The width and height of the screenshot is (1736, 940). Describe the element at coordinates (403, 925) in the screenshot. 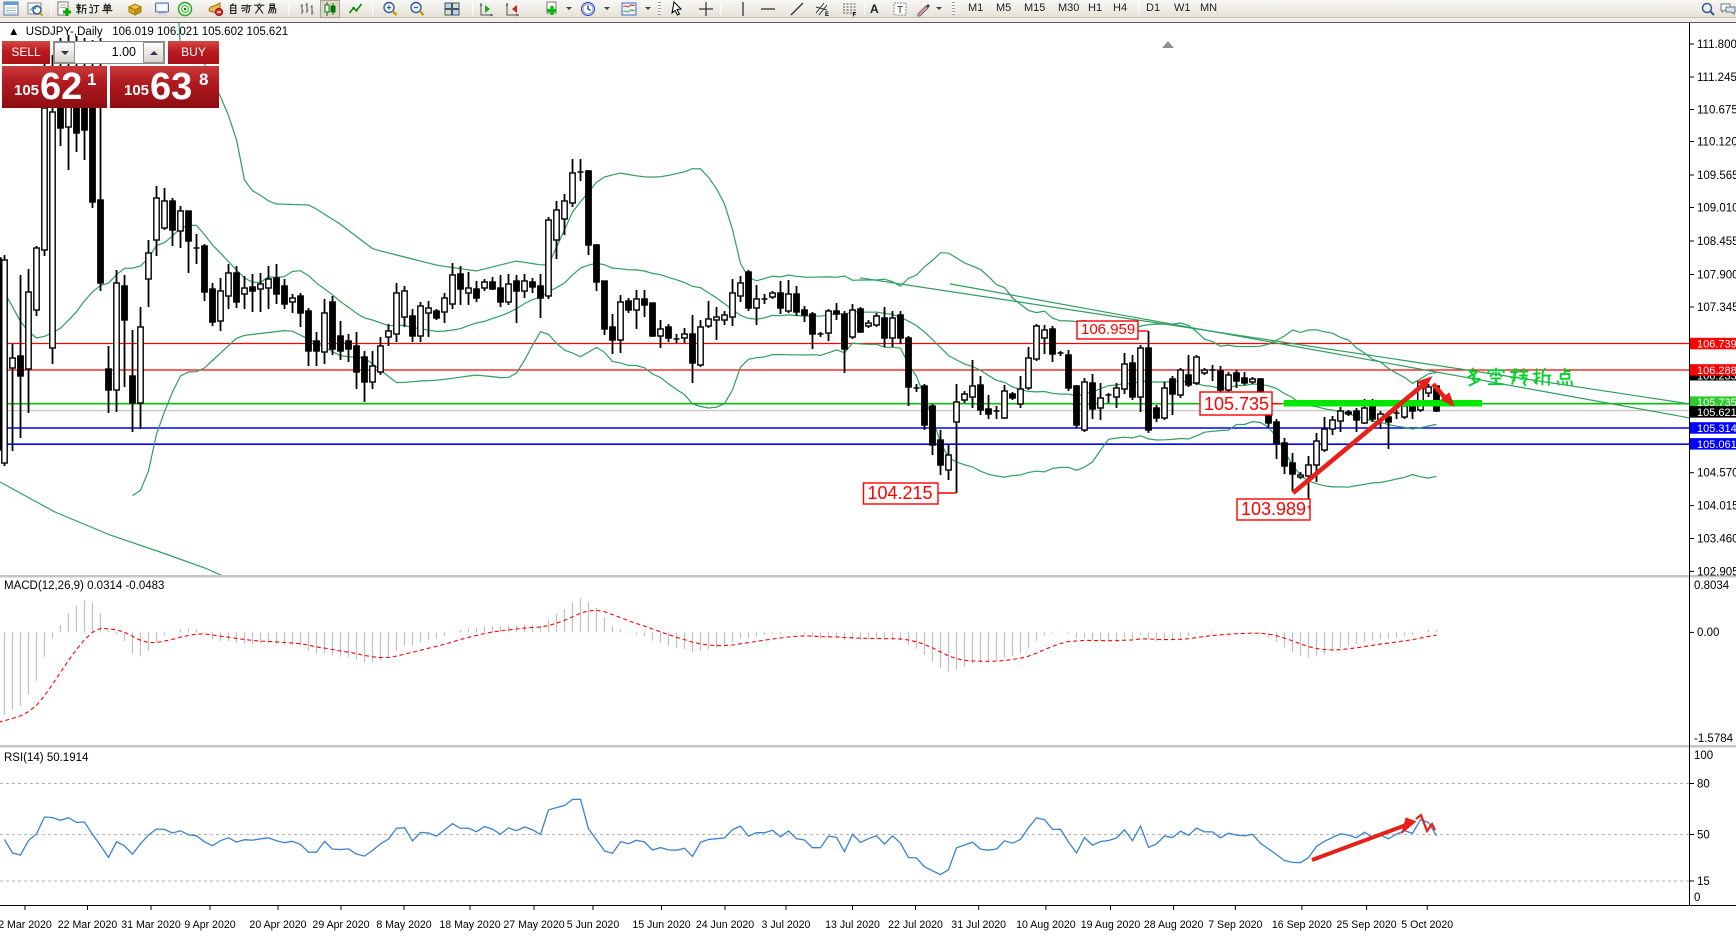

I see `svg-text: 8 May 2020` at that location.